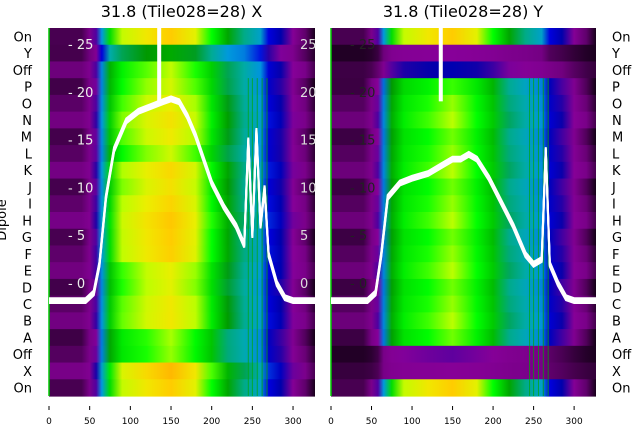  I want to click on heatmap-row-y, so click(182, 53).